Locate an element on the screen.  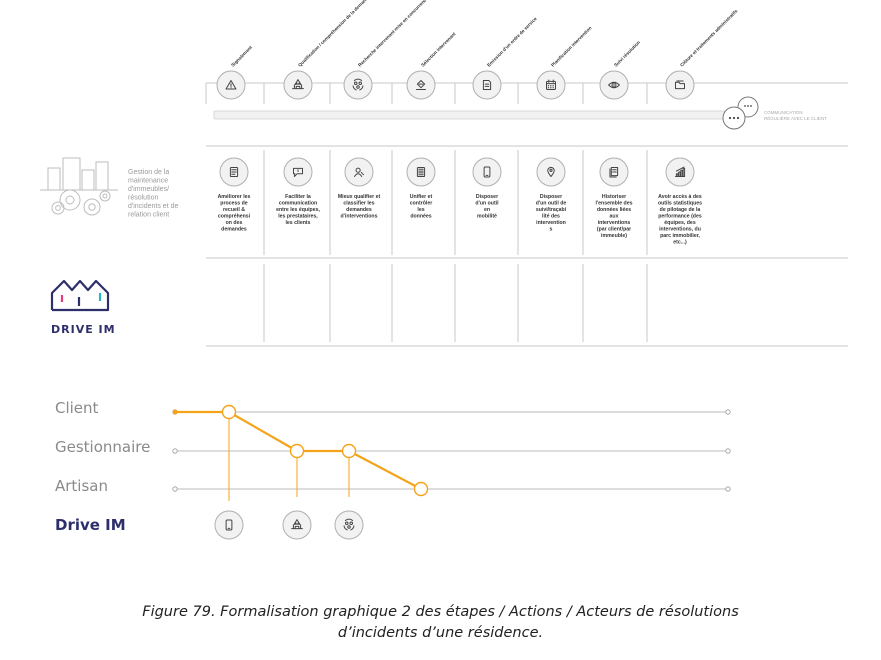
actor-label-artisan: Artisan is located at coordinates (81, 486).